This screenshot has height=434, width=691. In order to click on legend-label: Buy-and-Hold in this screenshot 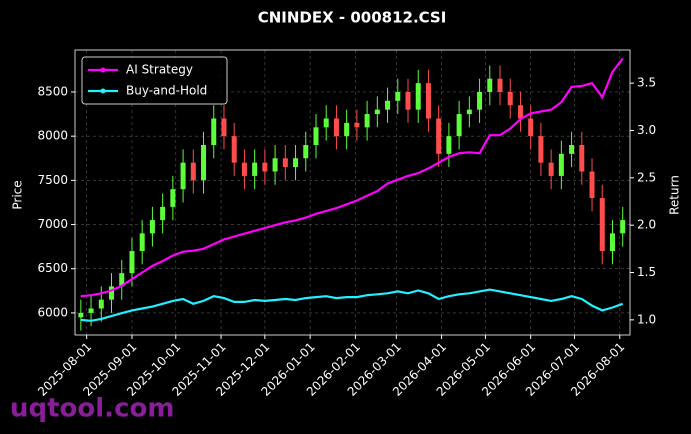, I will do `click(166, 91)`.